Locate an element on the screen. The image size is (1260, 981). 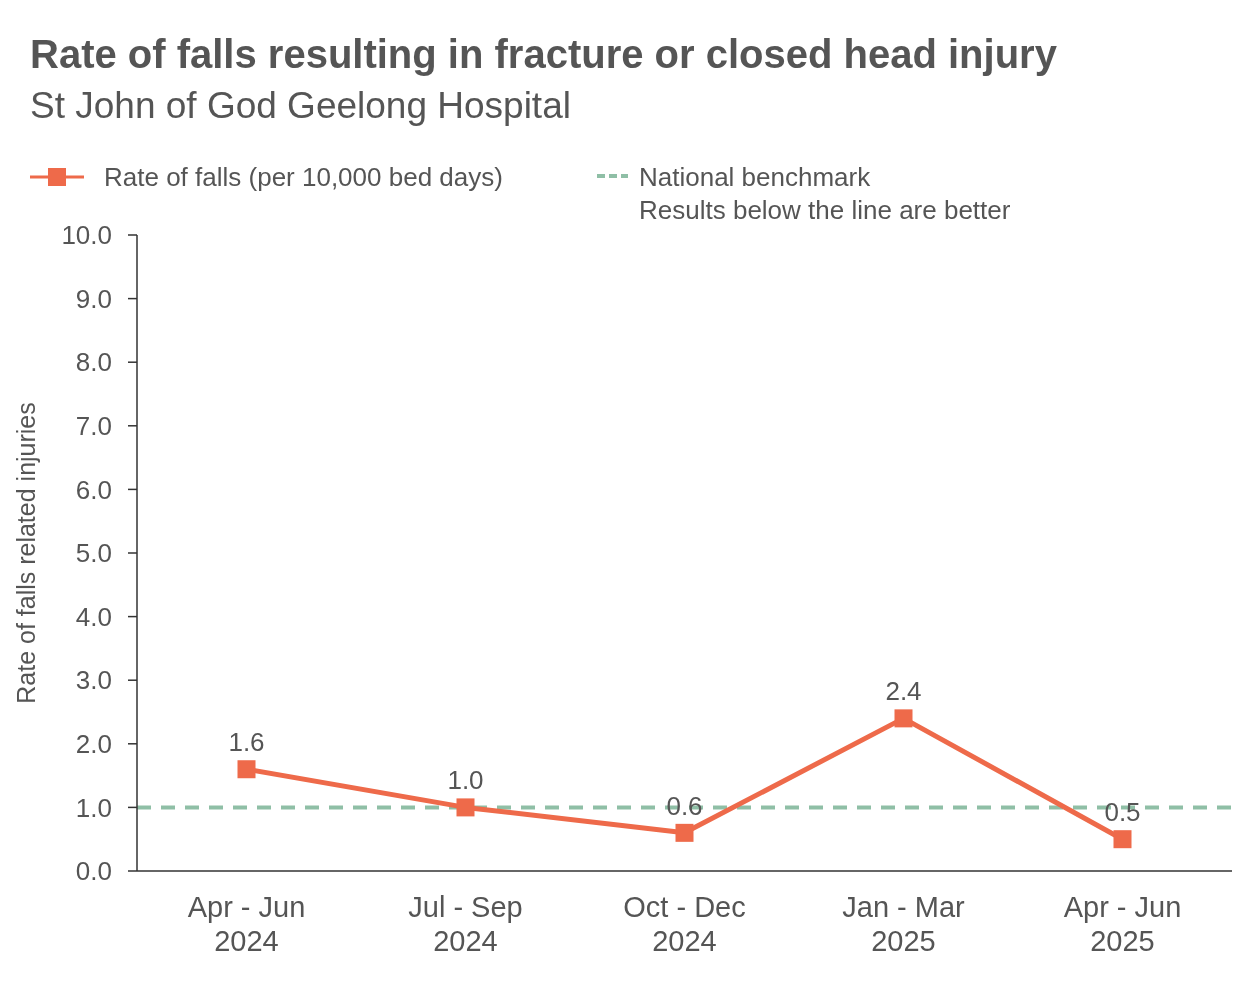
y-tick-label: 4.0 is located at coordinates (93, 616).